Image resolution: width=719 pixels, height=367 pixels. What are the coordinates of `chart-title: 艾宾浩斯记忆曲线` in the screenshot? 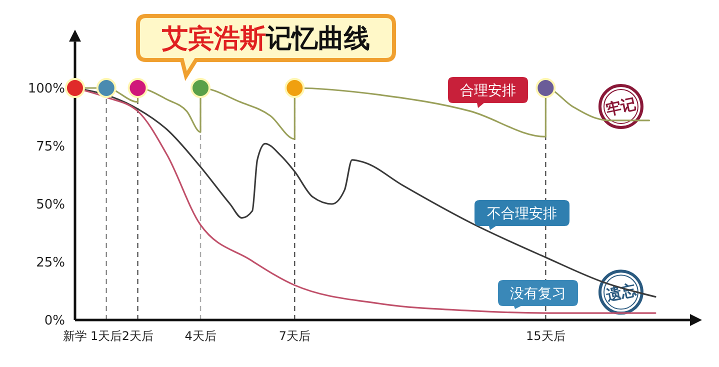 It's located at (265, 39).